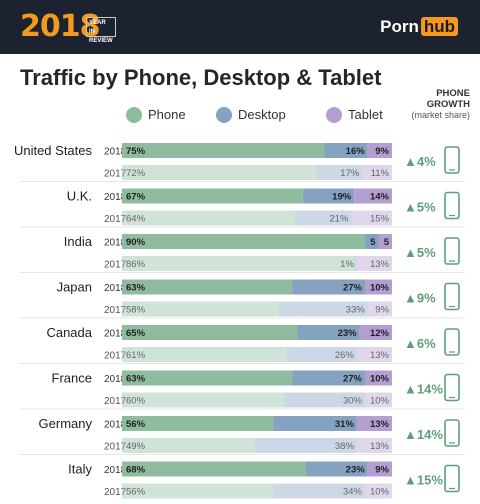 This screenshot has height=504, width=480. I want to click on country-label-canada: Canada, so click(69, 332).